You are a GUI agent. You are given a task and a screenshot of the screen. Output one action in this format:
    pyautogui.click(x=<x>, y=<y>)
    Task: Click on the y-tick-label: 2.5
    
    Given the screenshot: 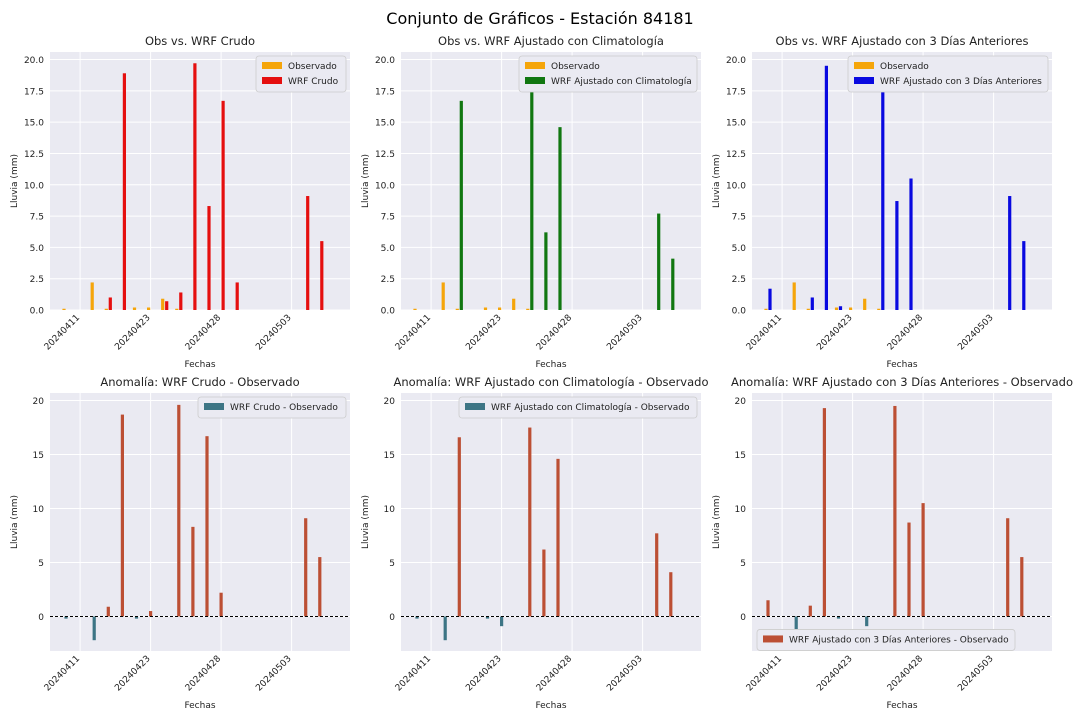 What is the action you would take?
    pyautogui.click(x=37, y=280)
    